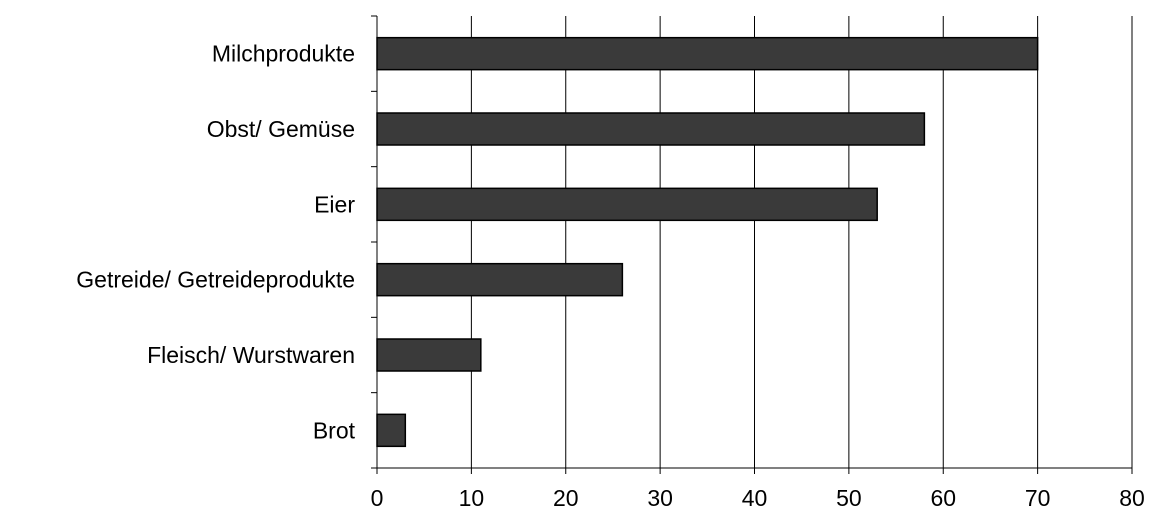  Describe the element at coordinates (377, 498) in the screenshot. I see `x-tick-label-0: 0` at that location.